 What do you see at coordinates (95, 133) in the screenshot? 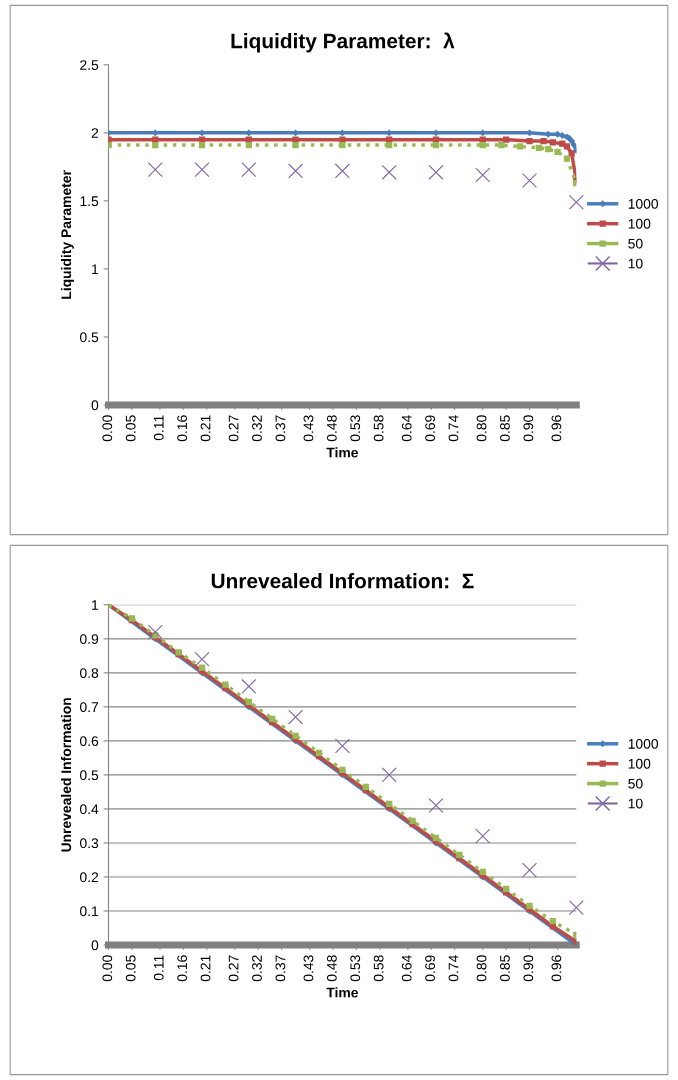
I see `y-tick-label: 2` at bounding box center [95, 133].